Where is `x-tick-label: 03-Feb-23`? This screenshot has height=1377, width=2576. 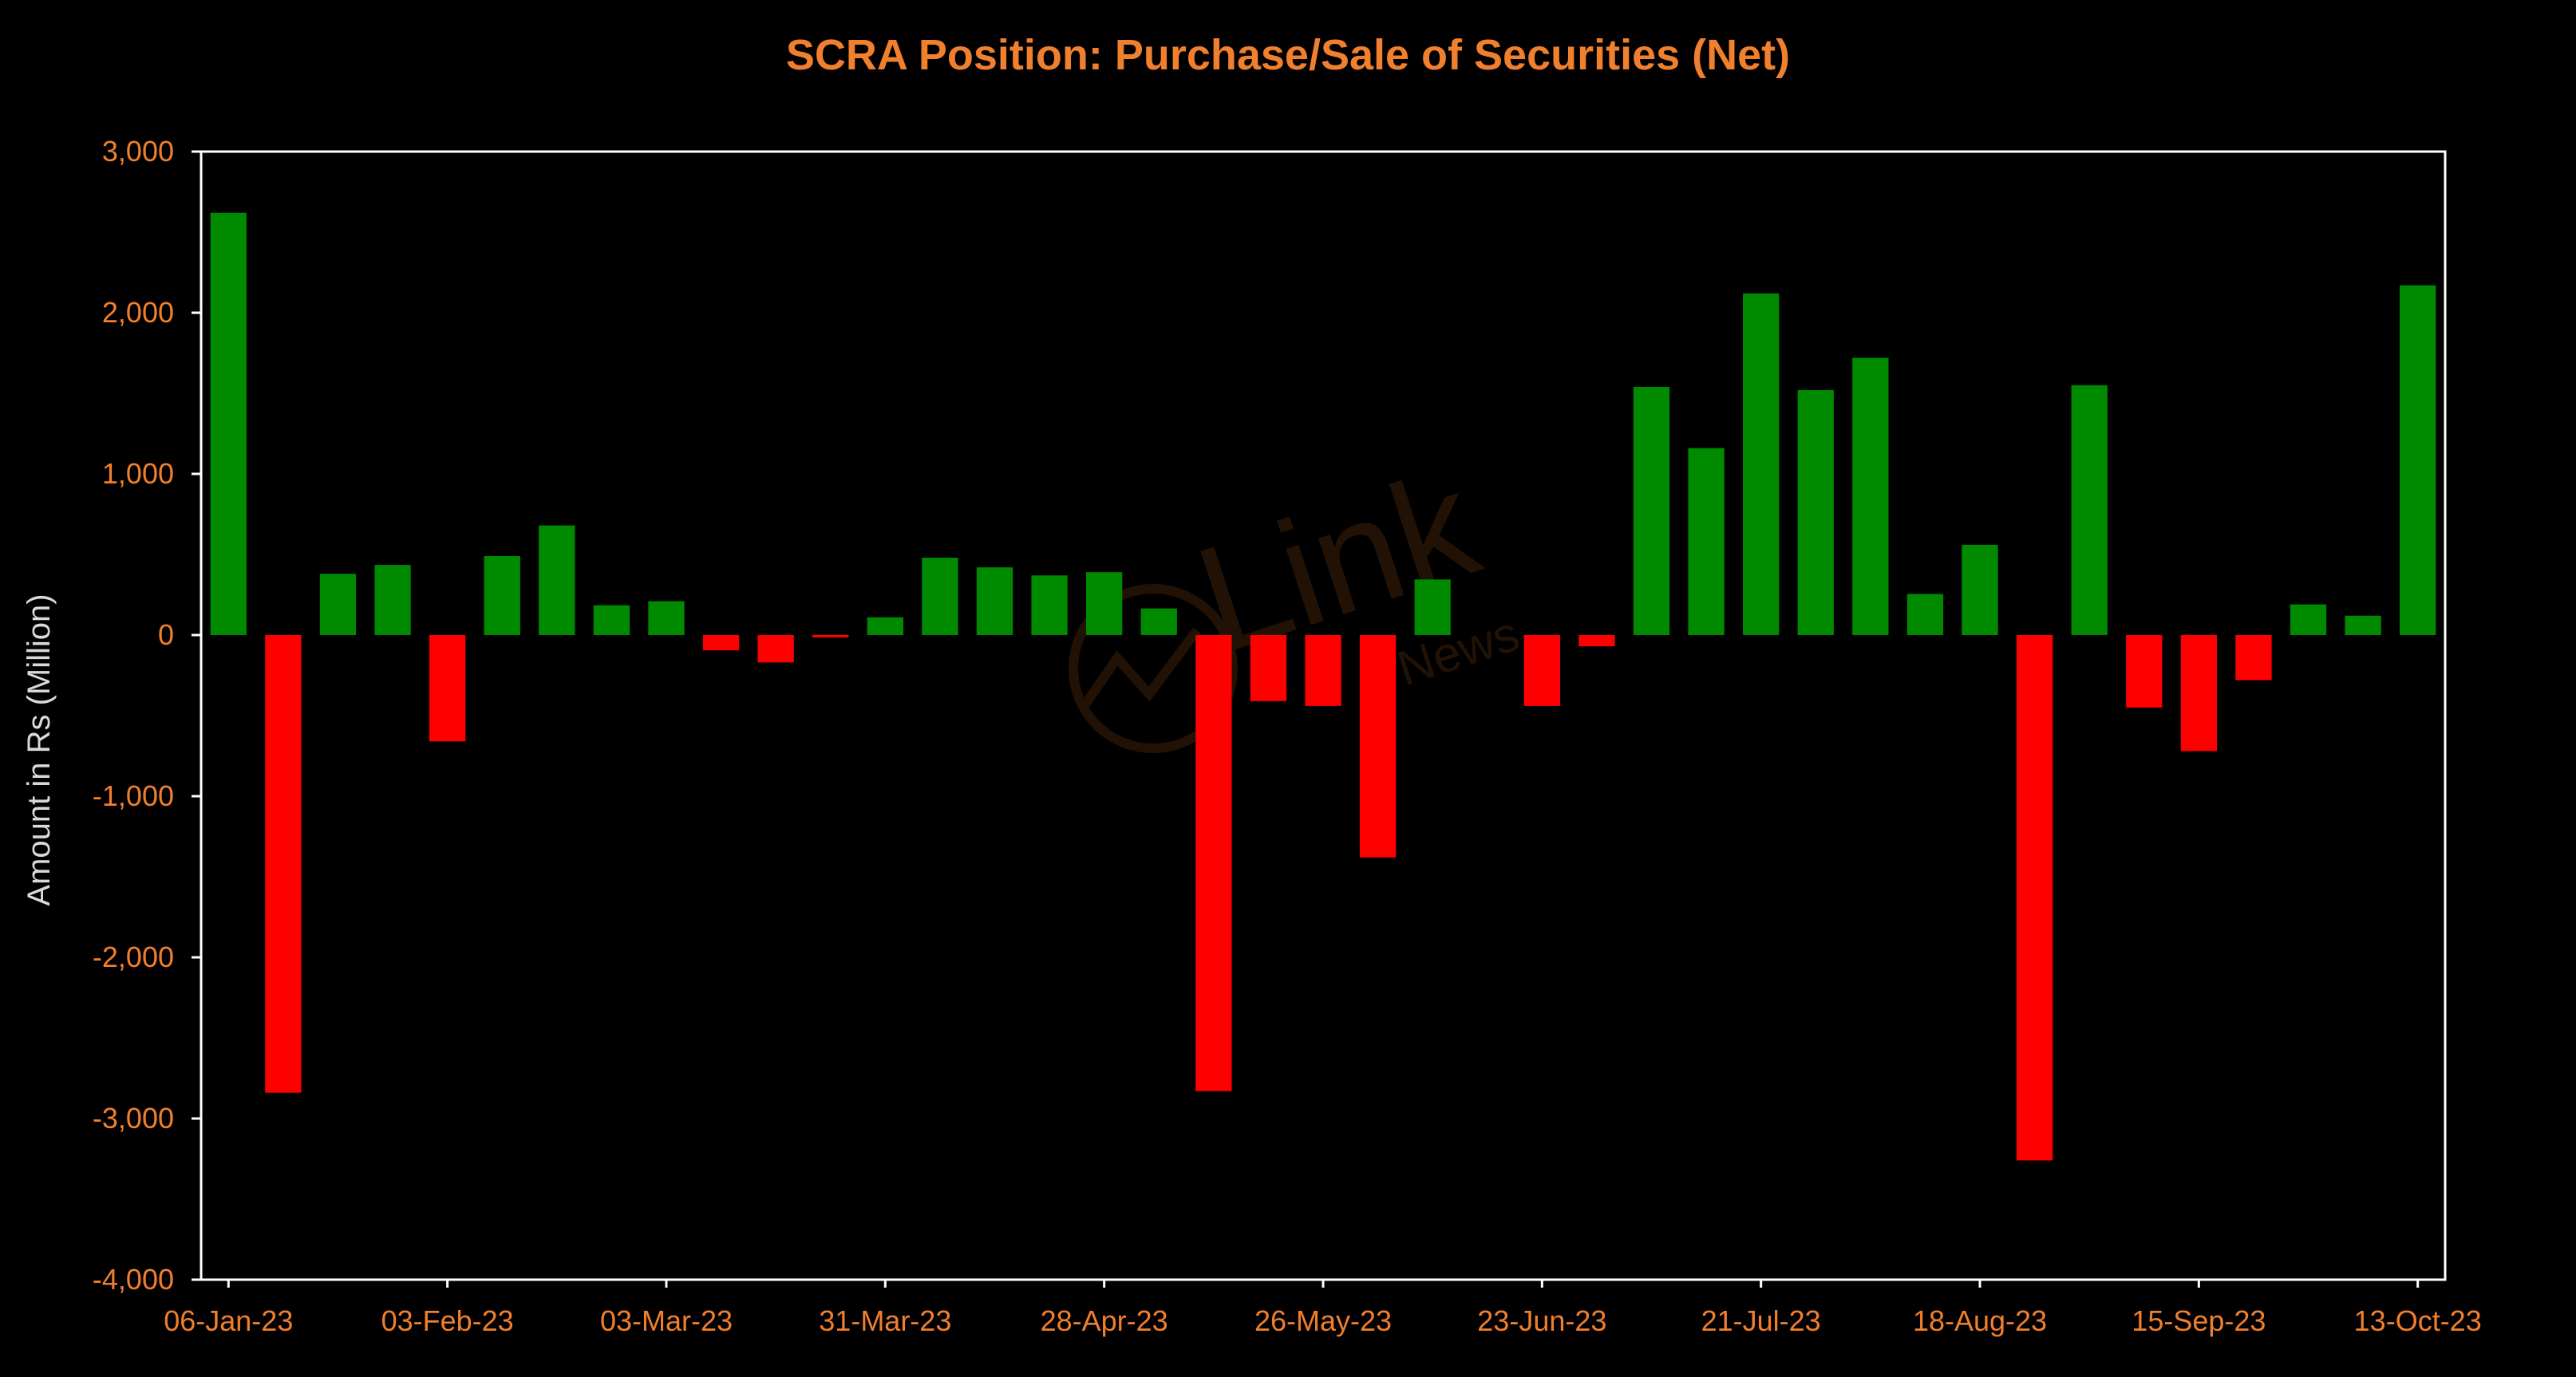 x-tick-label: 03-Feb-23 is located at coordinates (447, 1320).